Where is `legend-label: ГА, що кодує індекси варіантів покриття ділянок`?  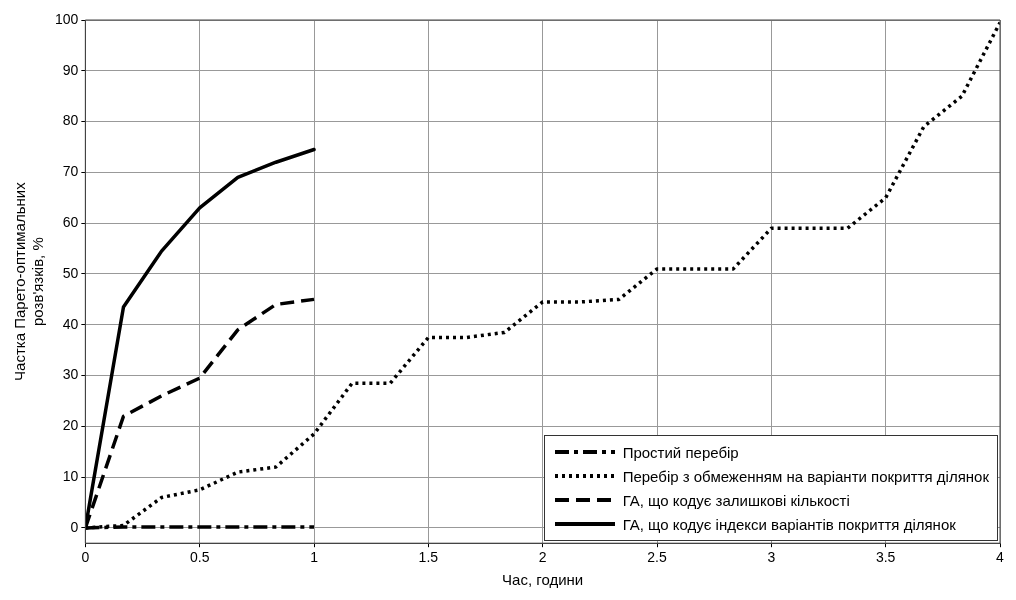
legend-label: ГА, що кодує індекси варіантів покриття ділянок is located at coordinates (789, 524).